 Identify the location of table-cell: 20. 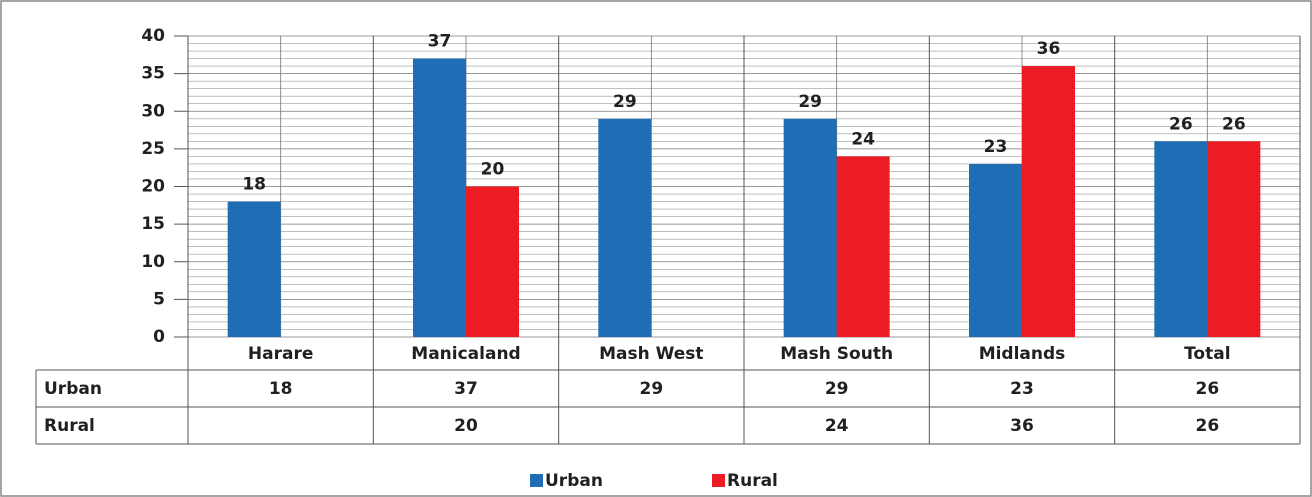
(466, 426).